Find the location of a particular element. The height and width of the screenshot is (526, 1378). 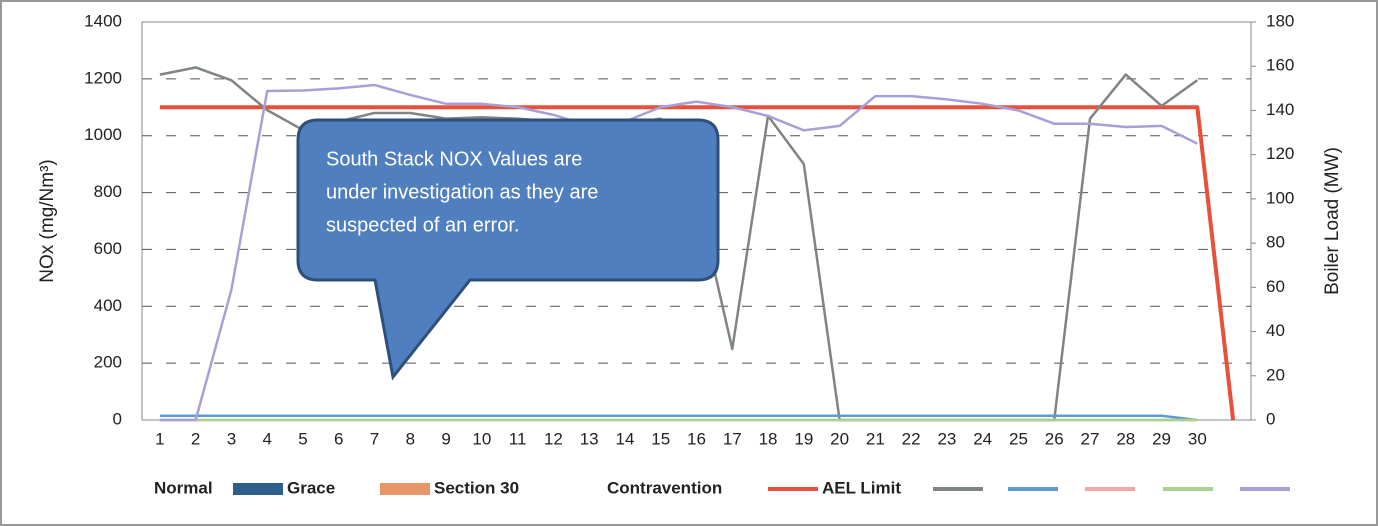

legend-label: Section 30 is located at coordinates (476, 487).